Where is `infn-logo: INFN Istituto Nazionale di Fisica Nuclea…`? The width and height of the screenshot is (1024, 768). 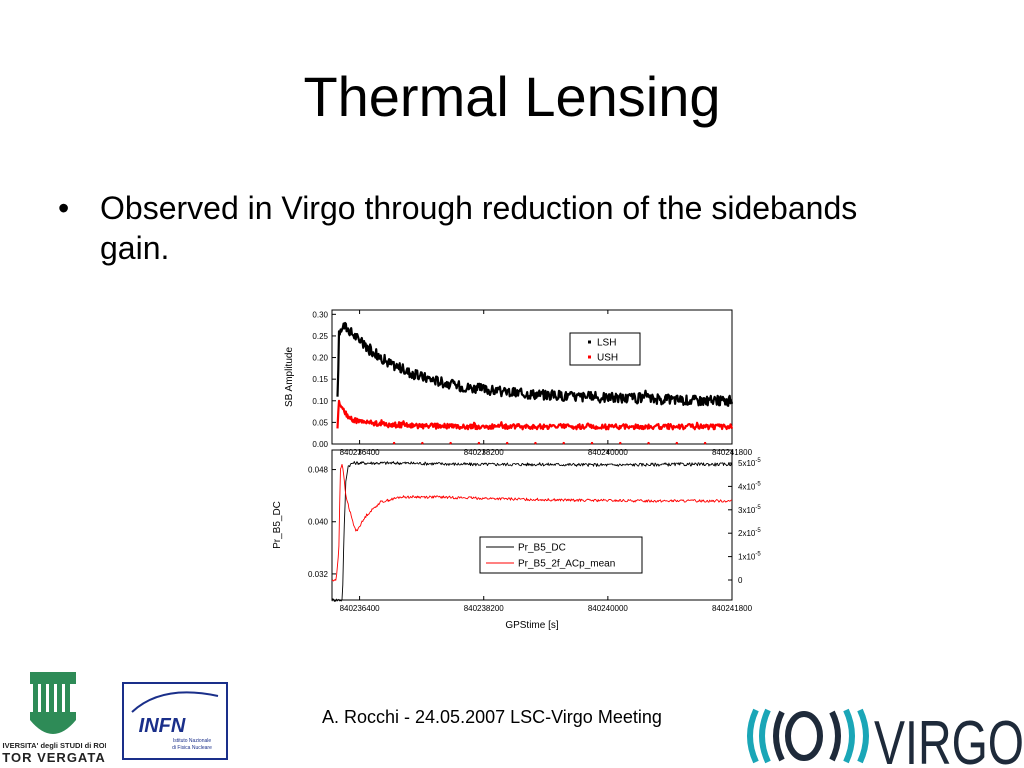
infn-logo: INFN Istituto Nazionale di Fisica Nuclea… is located at coordinates (175, 721).